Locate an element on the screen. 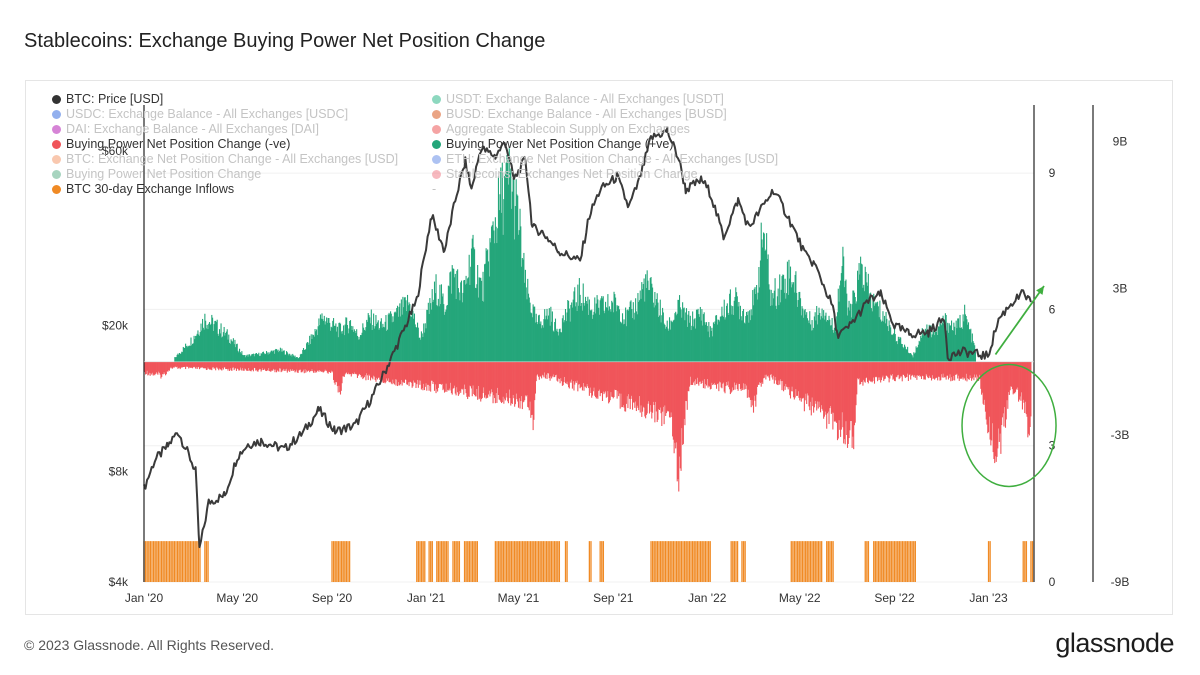 This screenshot has width=1200, height=675. price-tick-label: $8k is located at coordinates (119, 472).